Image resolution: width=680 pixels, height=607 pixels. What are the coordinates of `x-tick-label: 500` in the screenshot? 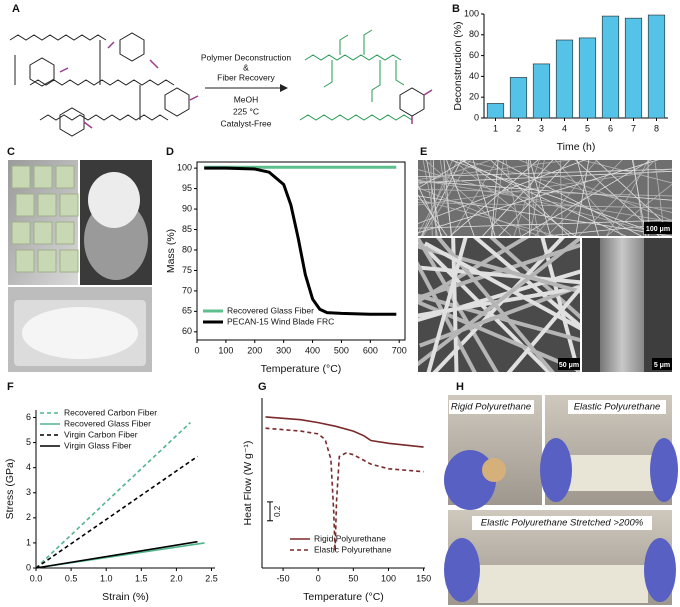 It's located at (341, 350).